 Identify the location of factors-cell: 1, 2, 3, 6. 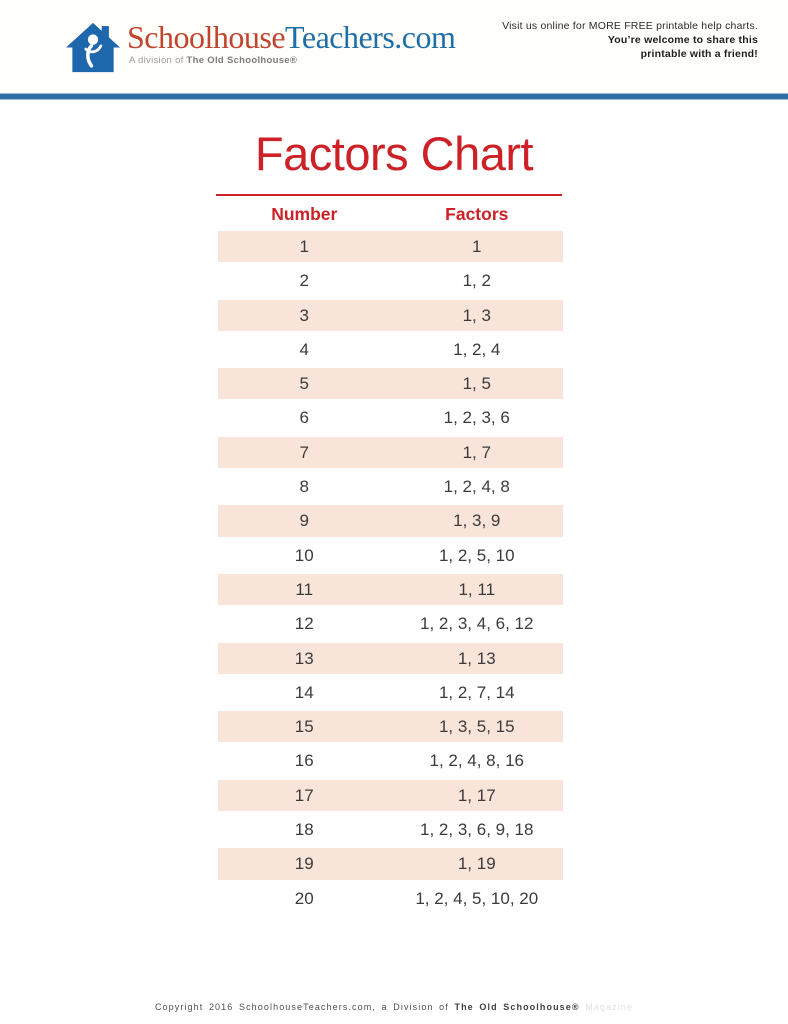
(476, 418).